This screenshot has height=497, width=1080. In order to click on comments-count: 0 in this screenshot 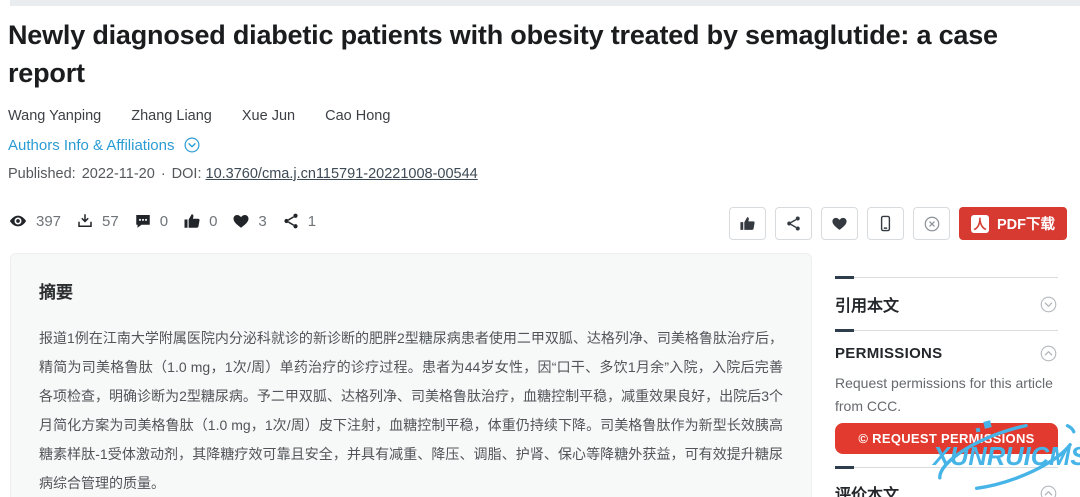, I will do `click(164, 221)`.